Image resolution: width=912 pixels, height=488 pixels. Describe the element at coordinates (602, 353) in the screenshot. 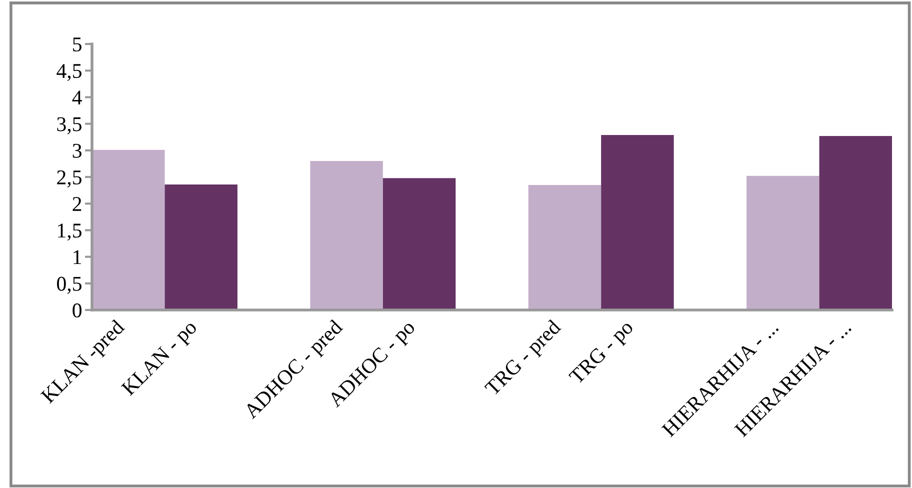

I see `x-tick-label: TRG - po` at that location.